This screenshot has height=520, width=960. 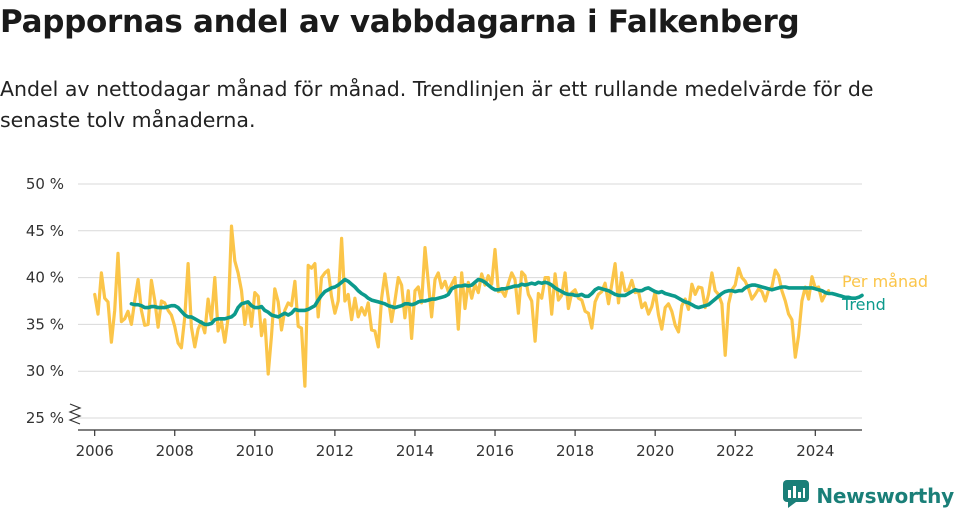 What do you see at coordinates (575, 451) in the screenshot?
I see `x-tick-label: 2018` at bounding box center [575, 451].